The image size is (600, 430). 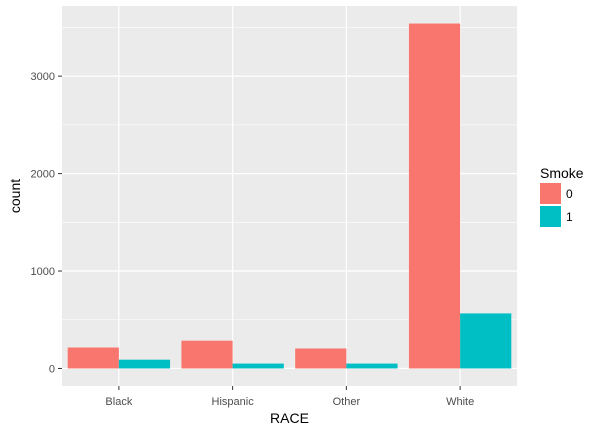 I want to click on legend-label: 0, so click(x=569, y=194).